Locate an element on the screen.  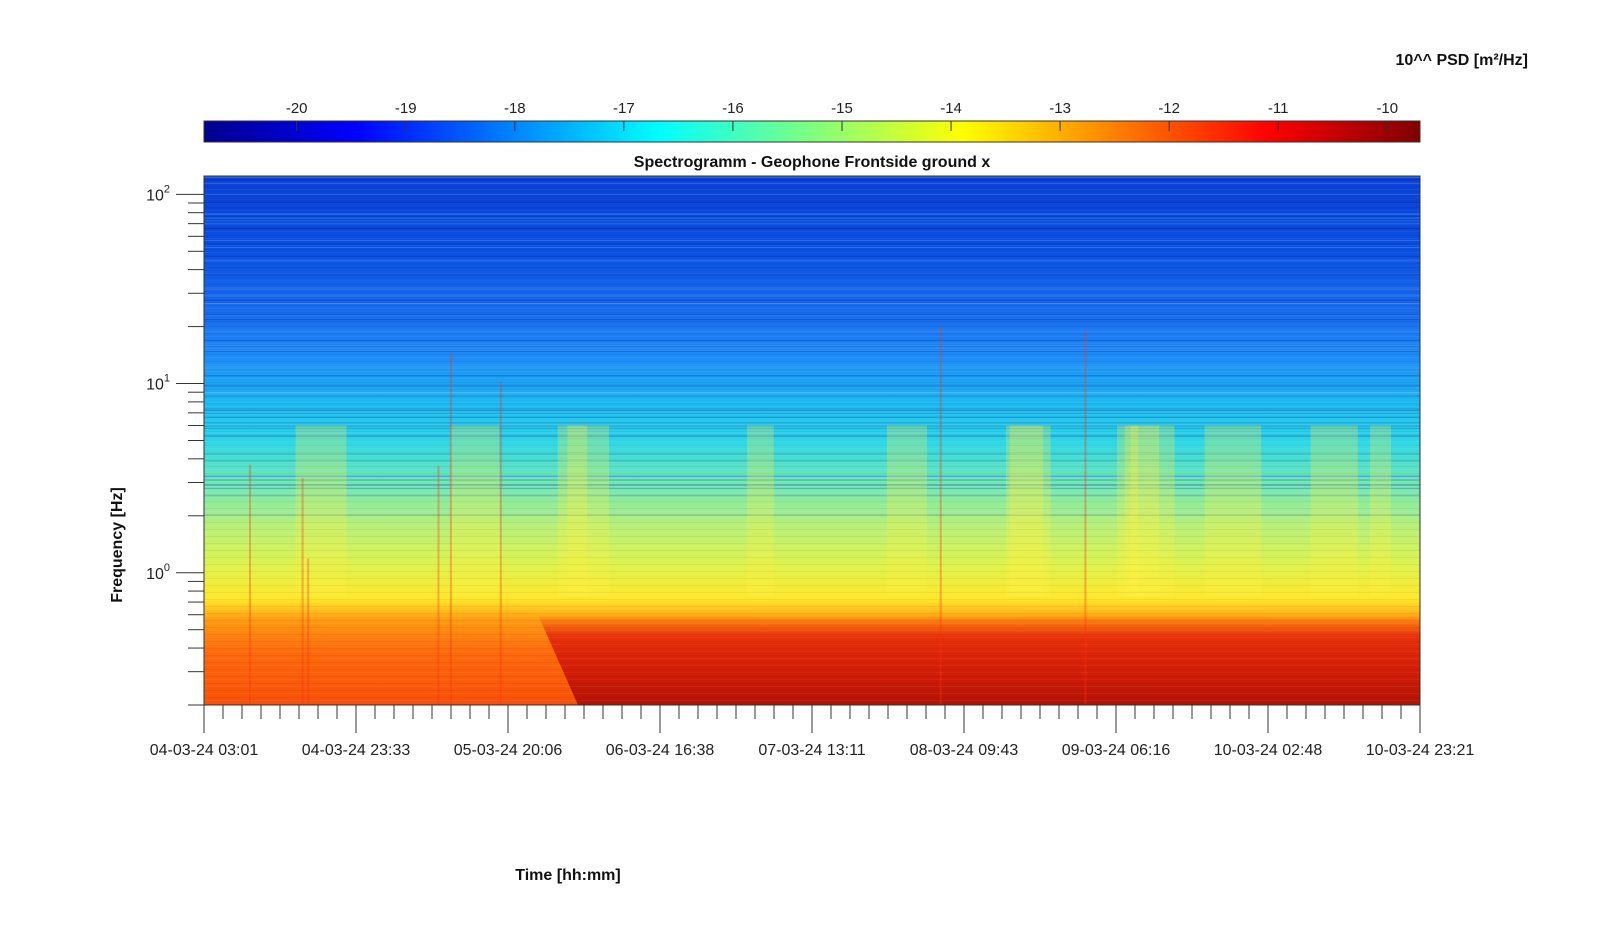
y-tick-label: 10² is located at coordinates (158, 193).